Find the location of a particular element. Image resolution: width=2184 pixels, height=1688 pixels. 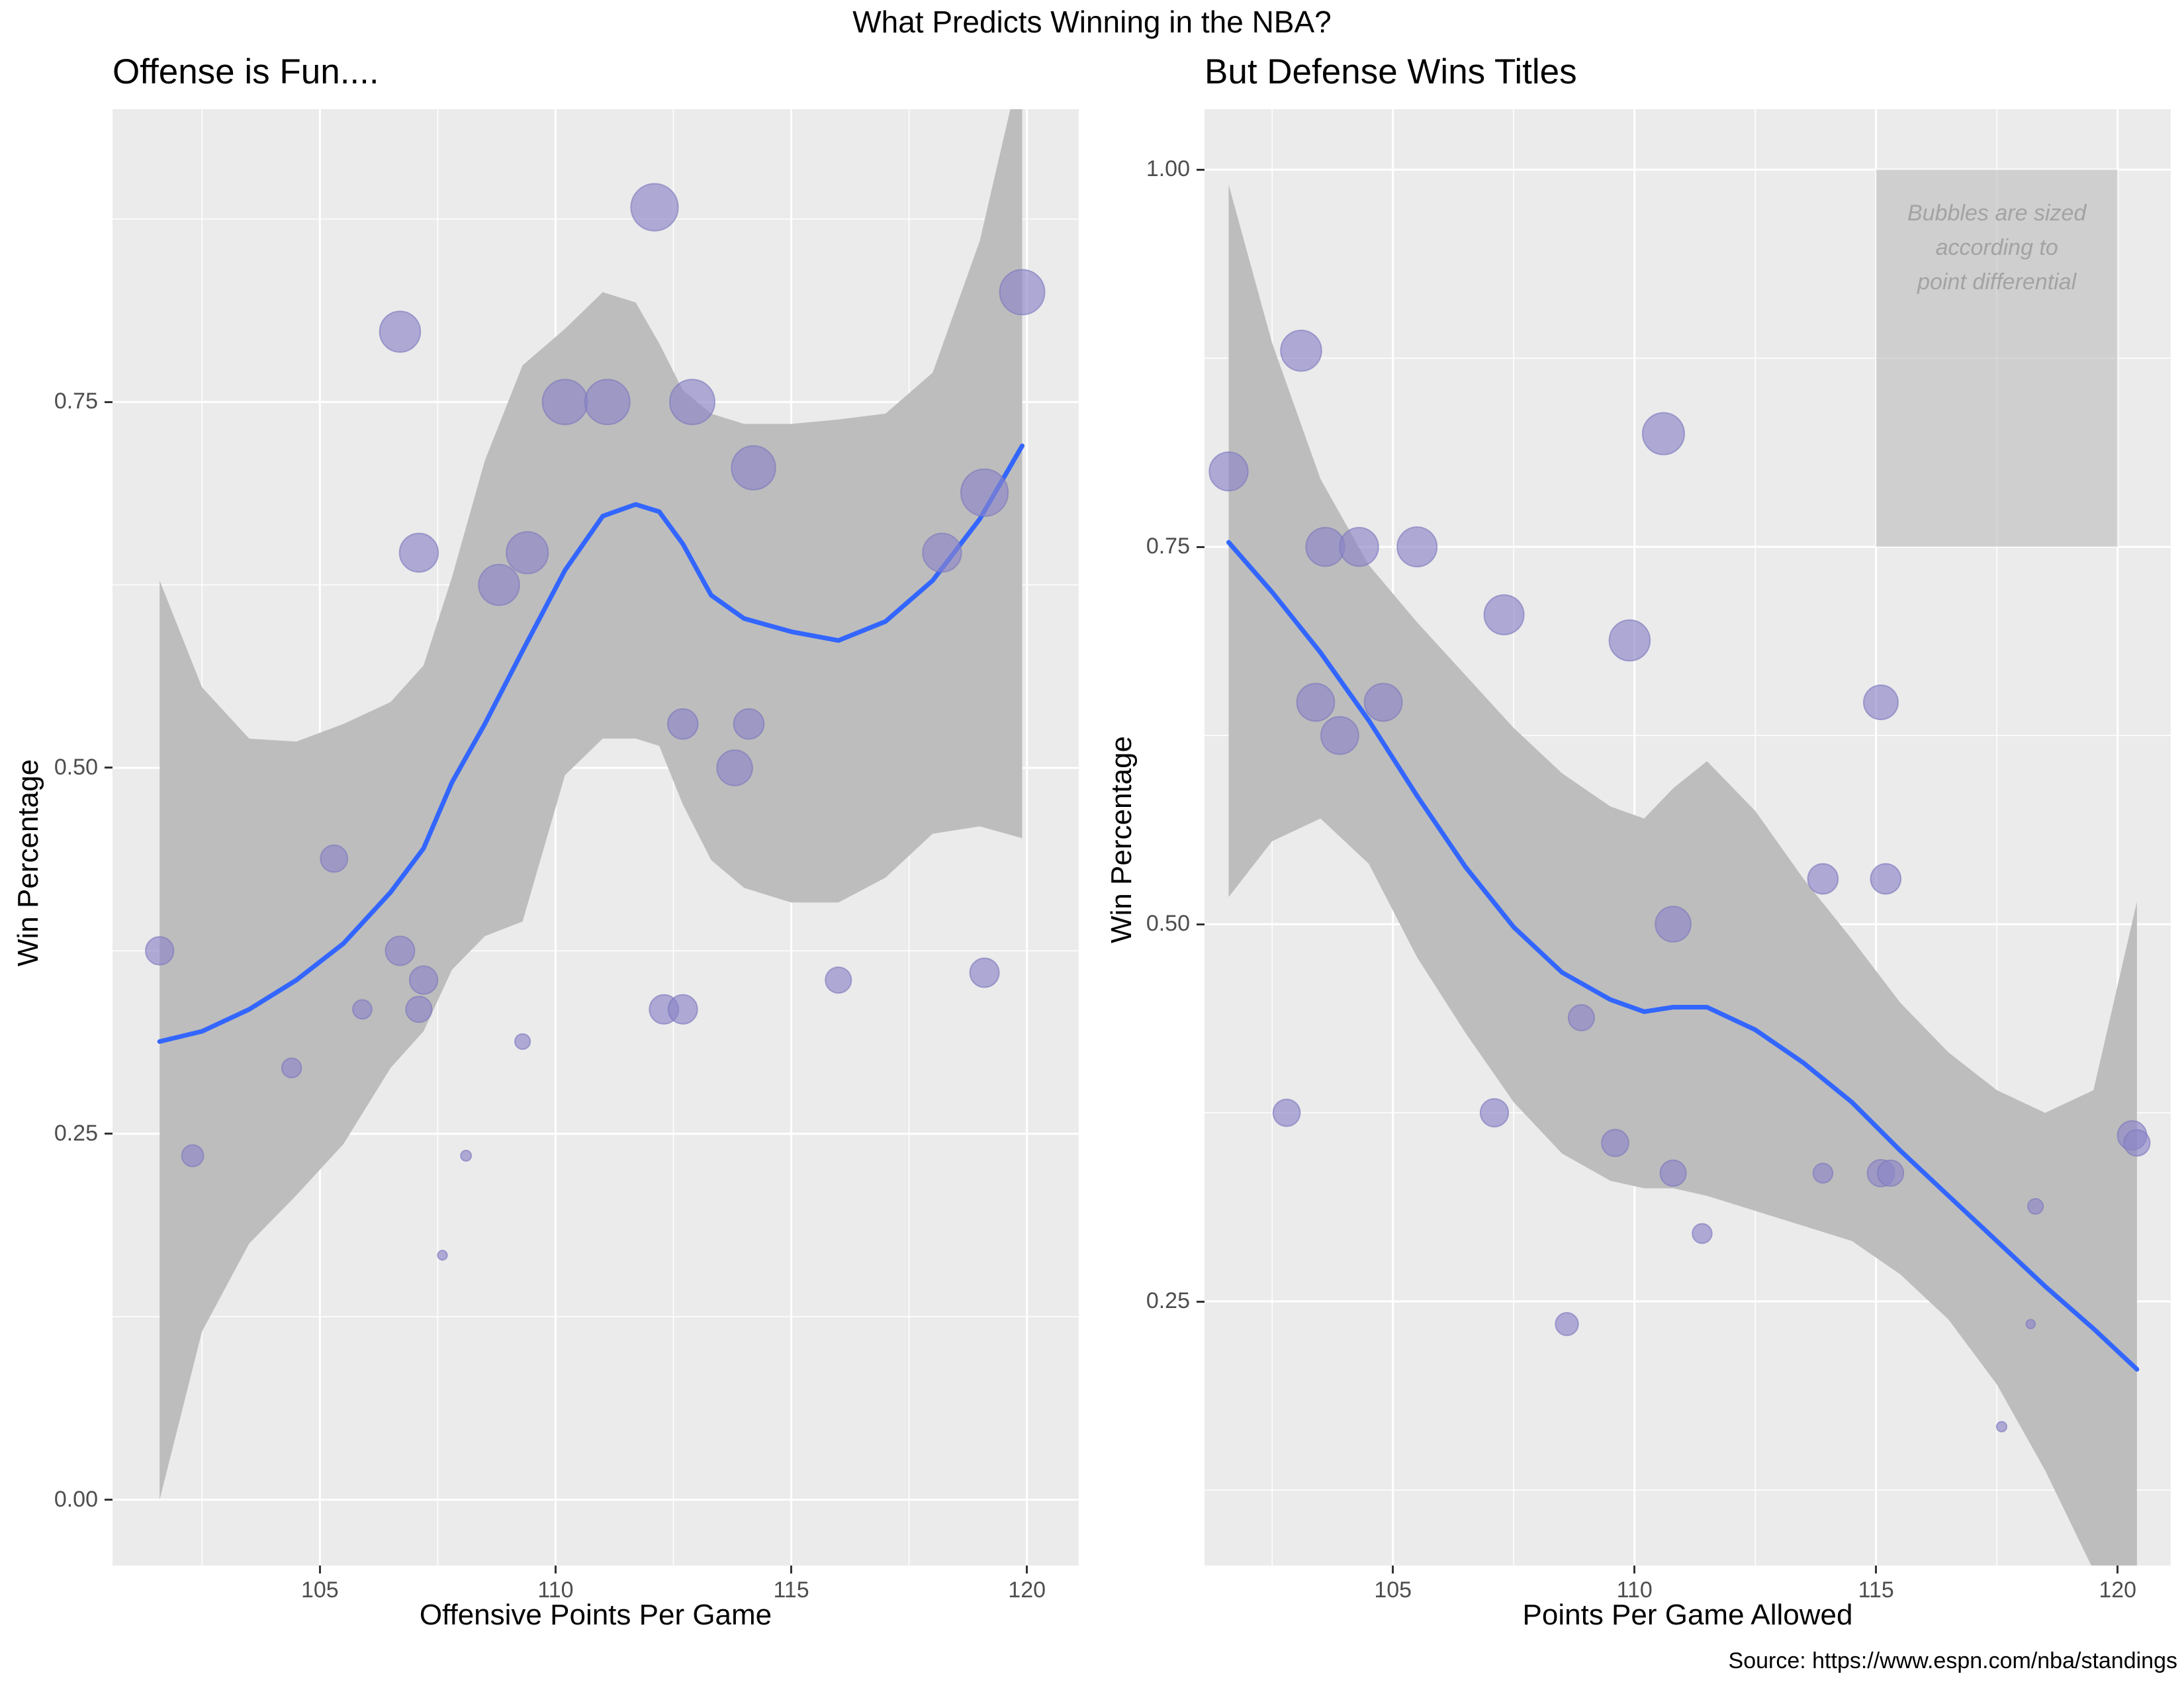

right-x-tick-label: 110 is located at coordinates (1635, 1590).